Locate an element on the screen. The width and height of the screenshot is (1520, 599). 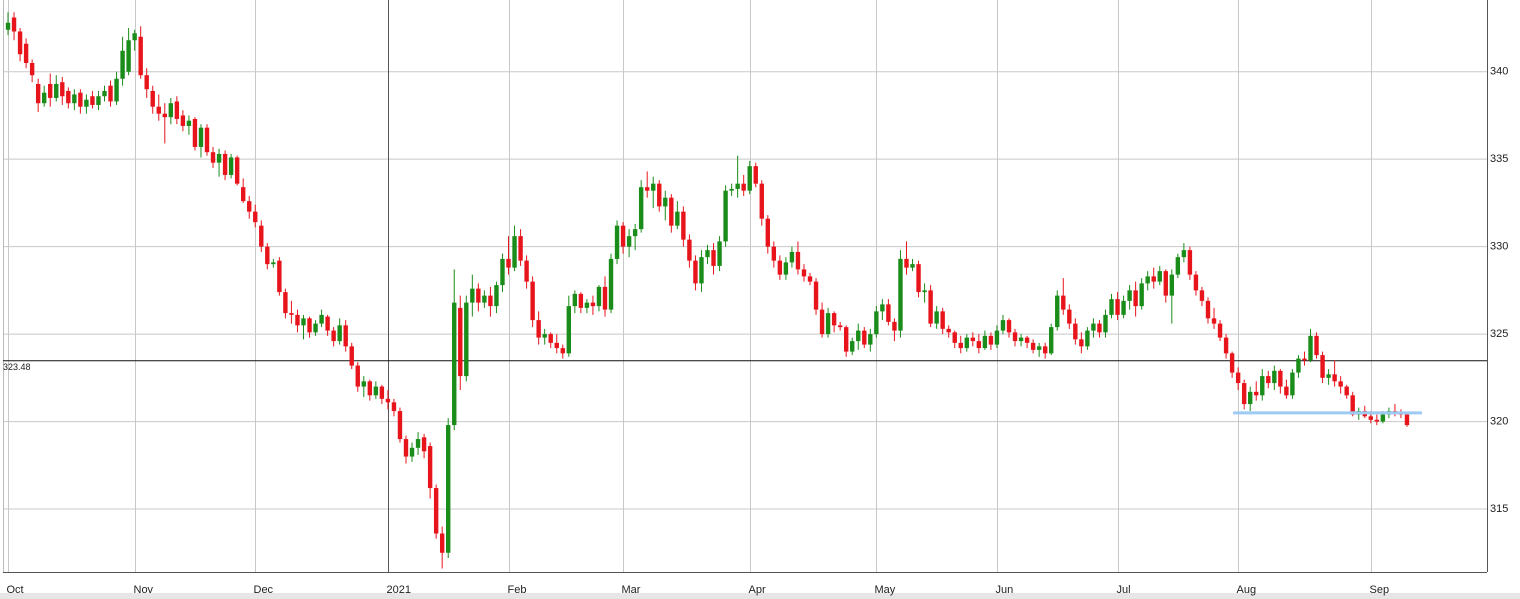
x-tick-label: Mar is located at coordinates (631, 590).